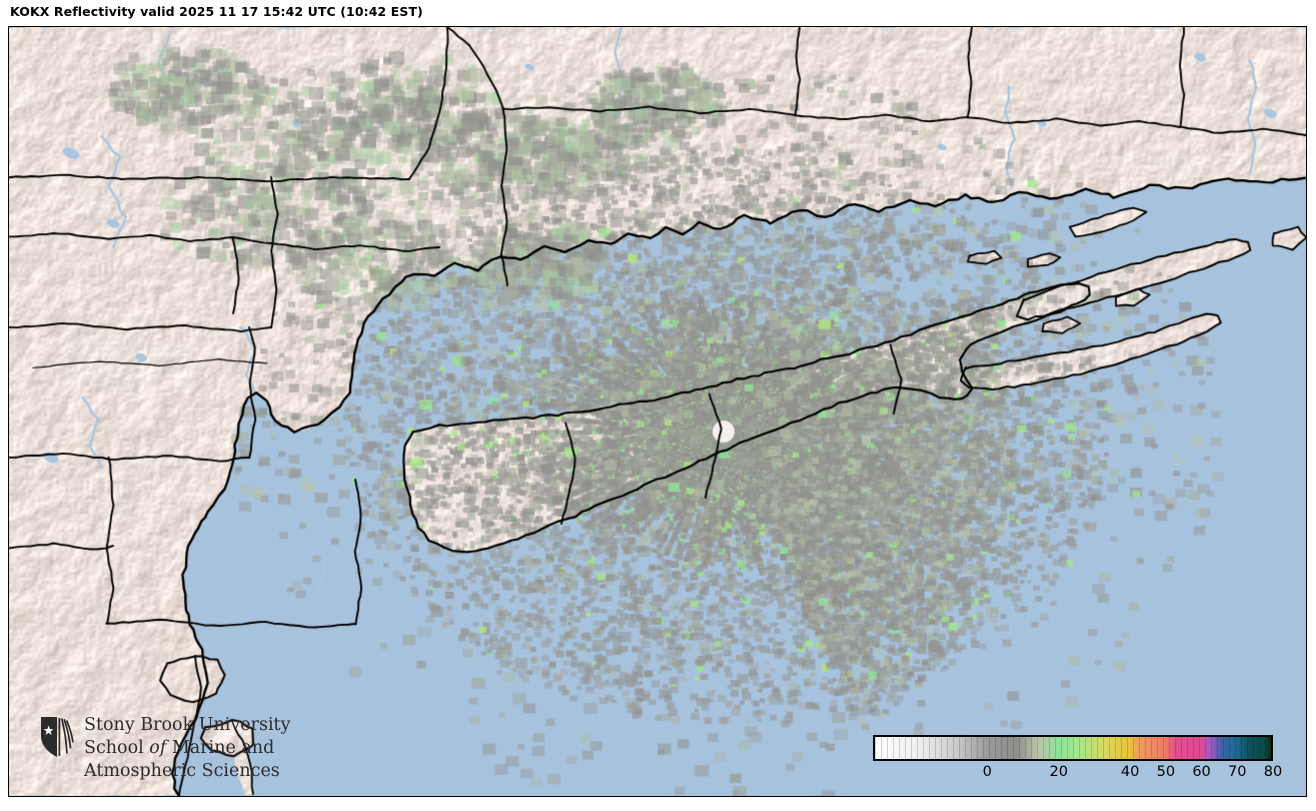  Describe the element at coordinates (987, 772) in the screenshot. I see `colorbar-tick-0: 0` at that location.